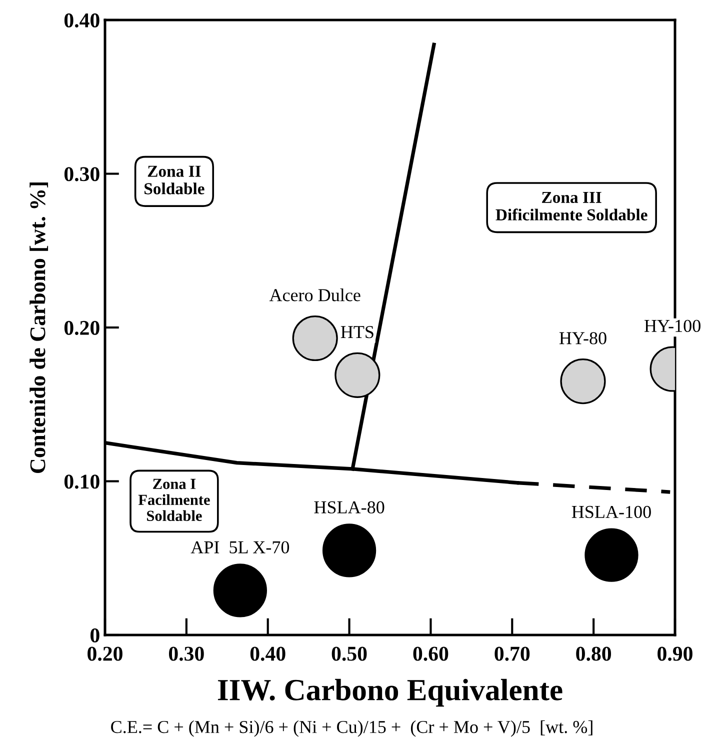 This screenshot has width=704, height=748. I want to click on x-tick-label: 0.50, so click(349, 653).